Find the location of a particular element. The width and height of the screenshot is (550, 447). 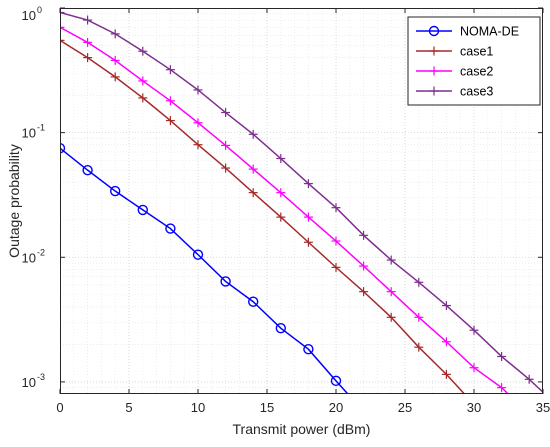

legend-item-case2: case2 is located at coordinates (454, 72).